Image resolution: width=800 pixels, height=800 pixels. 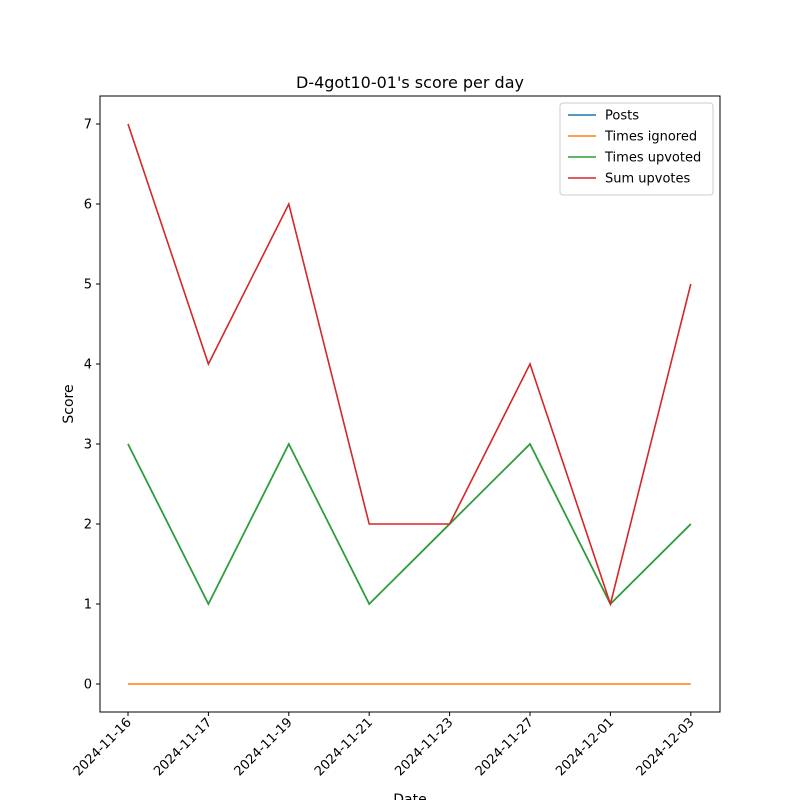 What do you see at coordinates (622, 116) in the screenshot?
I see `legend-entry: Posts` at bounding box center [622, 116].